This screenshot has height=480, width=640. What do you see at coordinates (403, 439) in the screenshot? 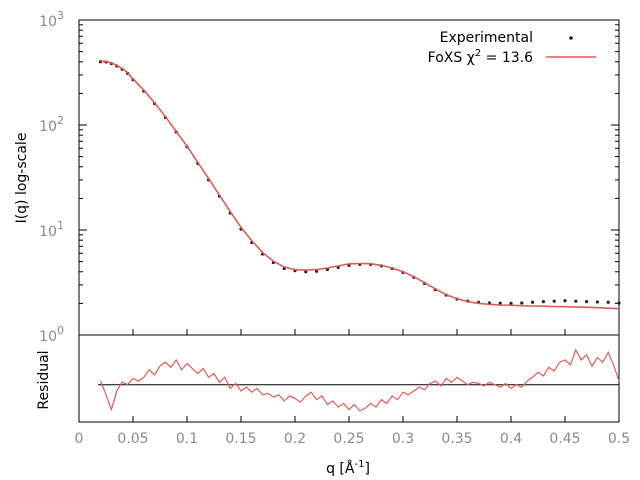
I see `x-tick-label: 0.3` at bounding box center [403, 439].